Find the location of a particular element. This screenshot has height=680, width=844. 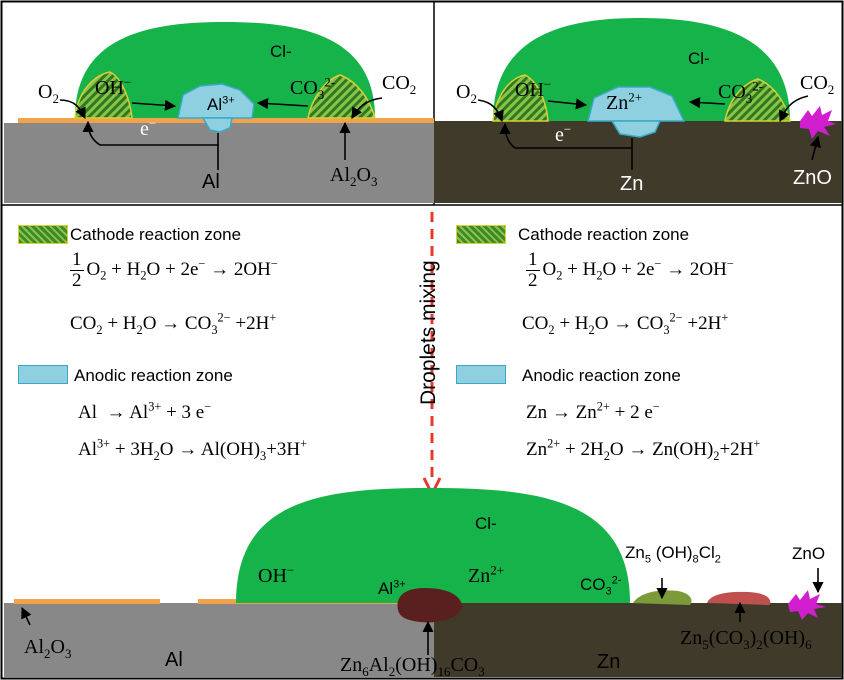

cathode-zone-left-a is located at coordinates (103, 95).